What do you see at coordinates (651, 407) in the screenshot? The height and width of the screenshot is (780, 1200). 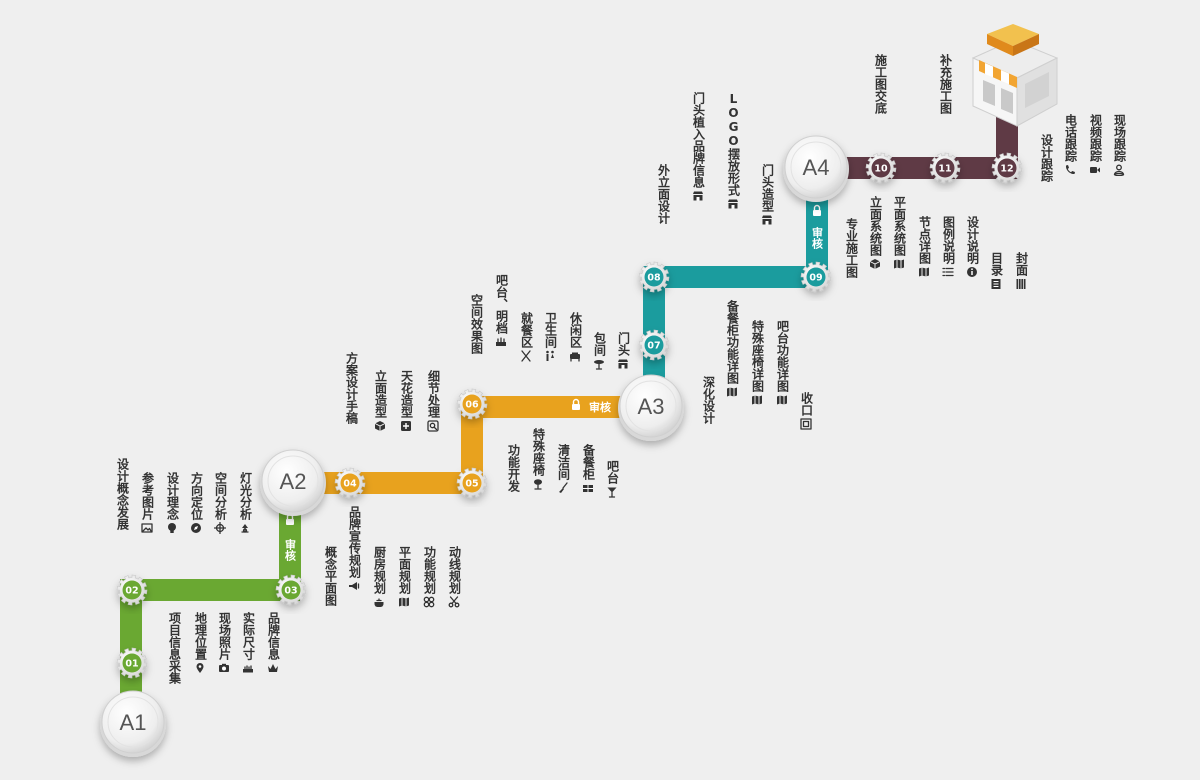 I see `hub-a3: A3` at bounding box center [651, 407].